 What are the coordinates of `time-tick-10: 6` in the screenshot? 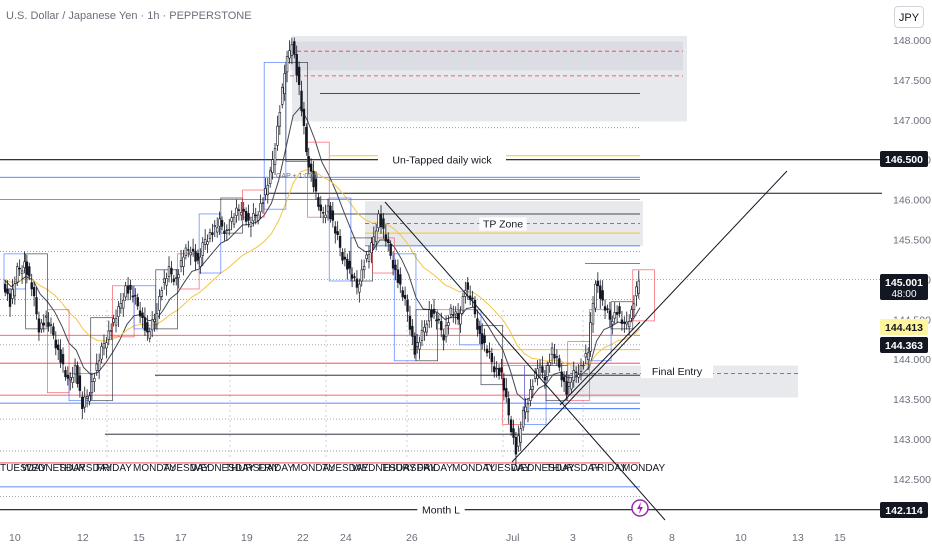 It's located at (630, 538).